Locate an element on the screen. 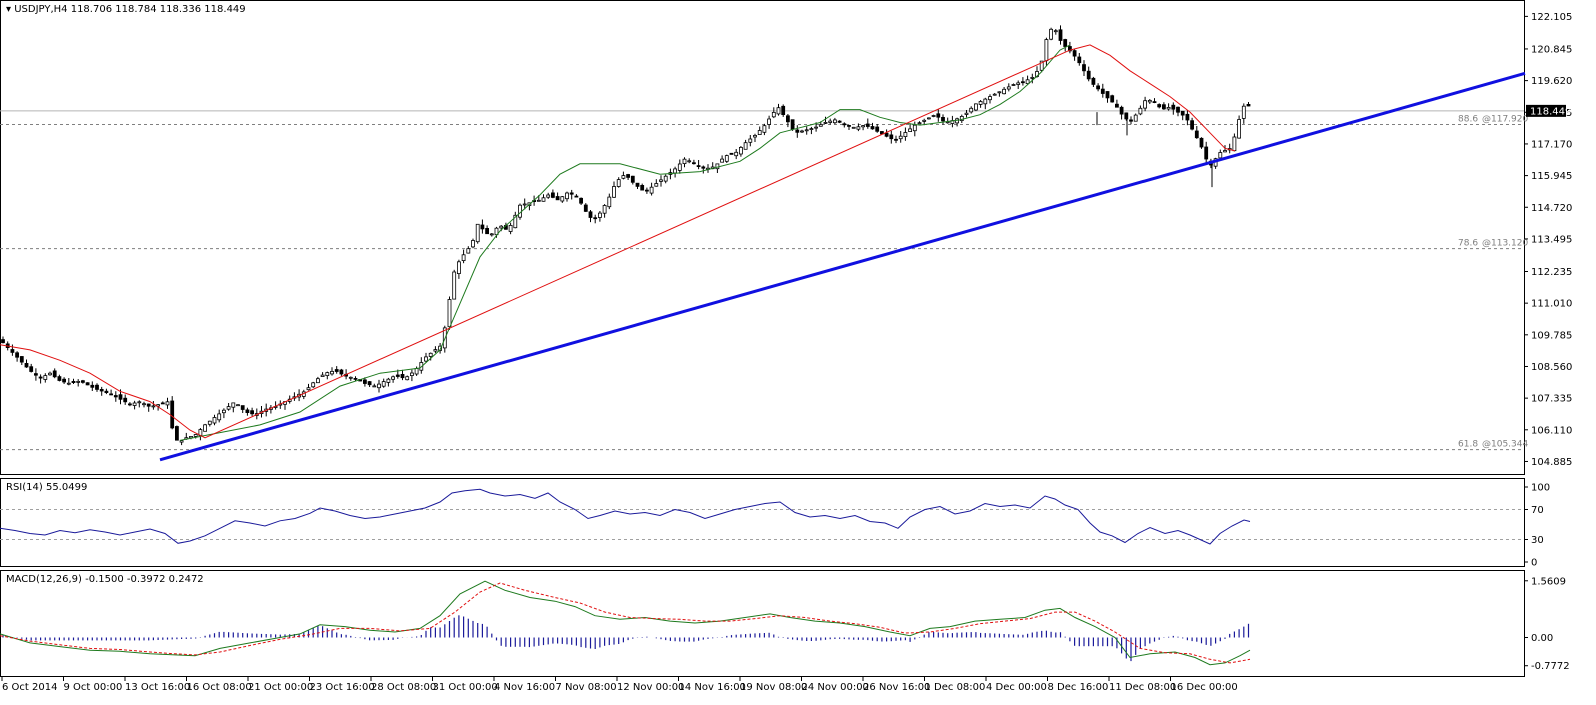 The image size is (1596, 705). time-tick-label: 14 Nov 16:00 is located at coordinates (712, 687).